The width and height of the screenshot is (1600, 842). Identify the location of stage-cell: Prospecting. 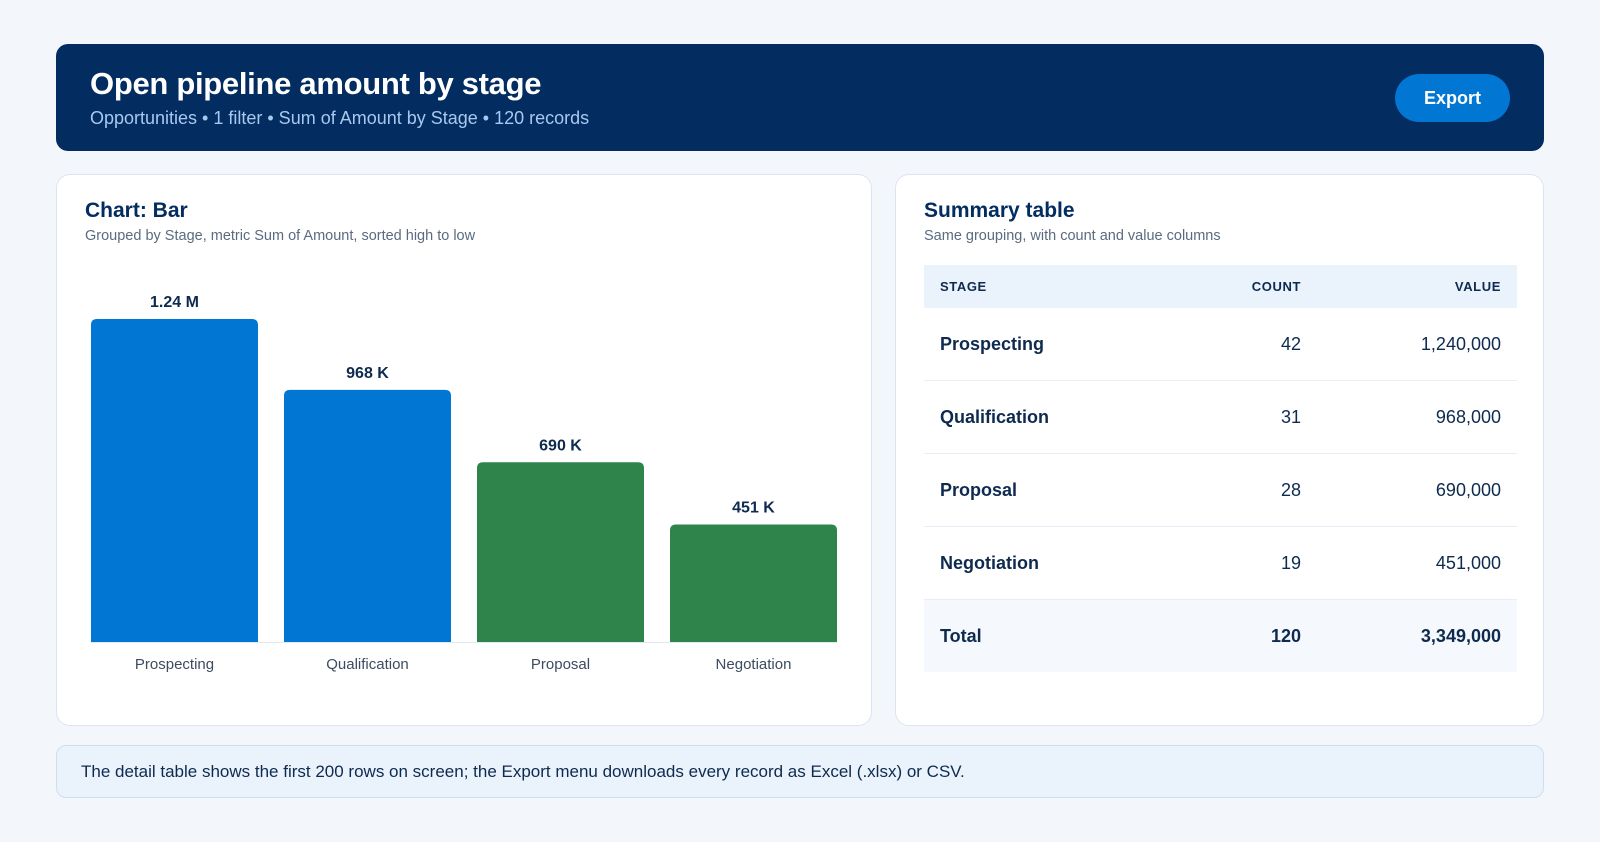
(1044, 344).